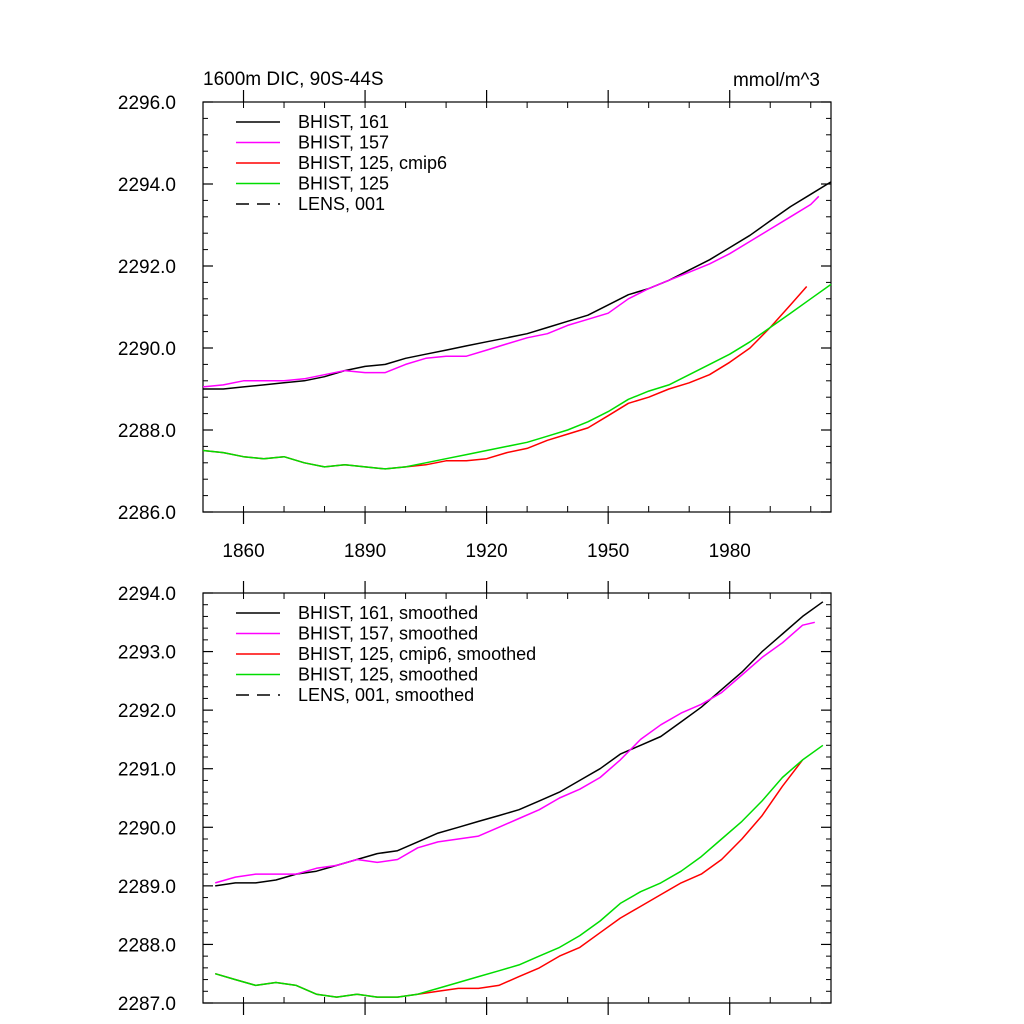 This screenshot has height=1024, width=1024. I want to click on x-tick-label: 1980, so click(730, 551).